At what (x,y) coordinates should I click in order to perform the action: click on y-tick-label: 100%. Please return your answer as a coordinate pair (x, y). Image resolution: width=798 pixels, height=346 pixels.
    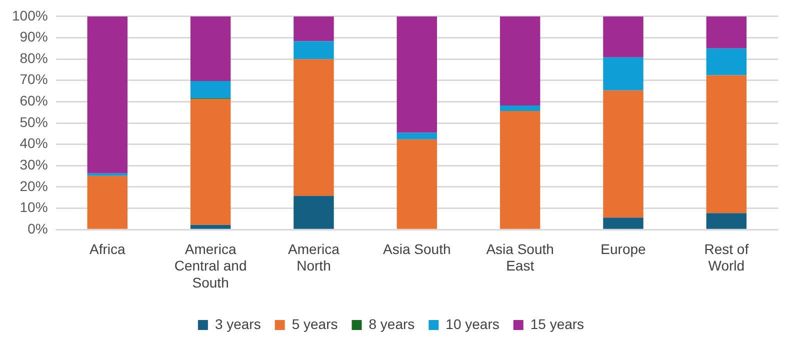
    Looking at the image, I should click on (30, 15).